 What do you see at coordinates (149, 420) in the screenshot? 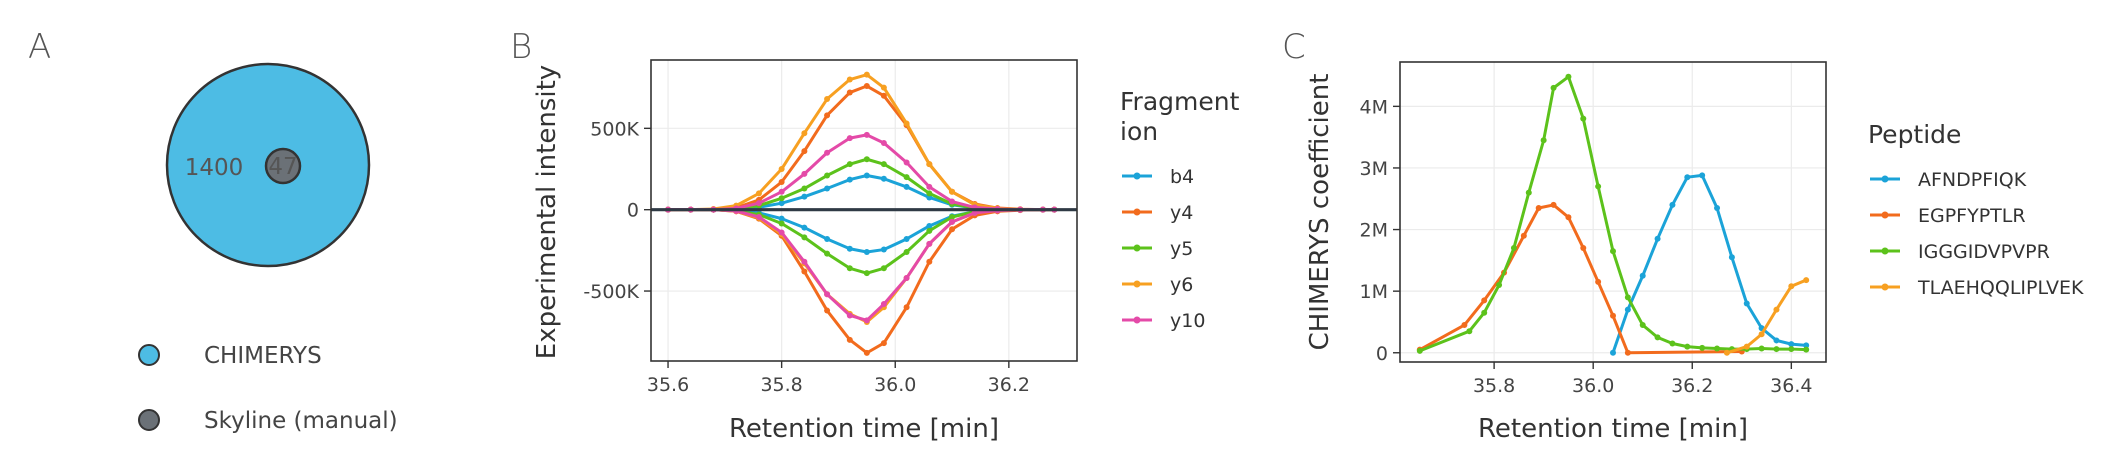
I see `venn-legend-key-skyline` at bounding box center [149, 420].